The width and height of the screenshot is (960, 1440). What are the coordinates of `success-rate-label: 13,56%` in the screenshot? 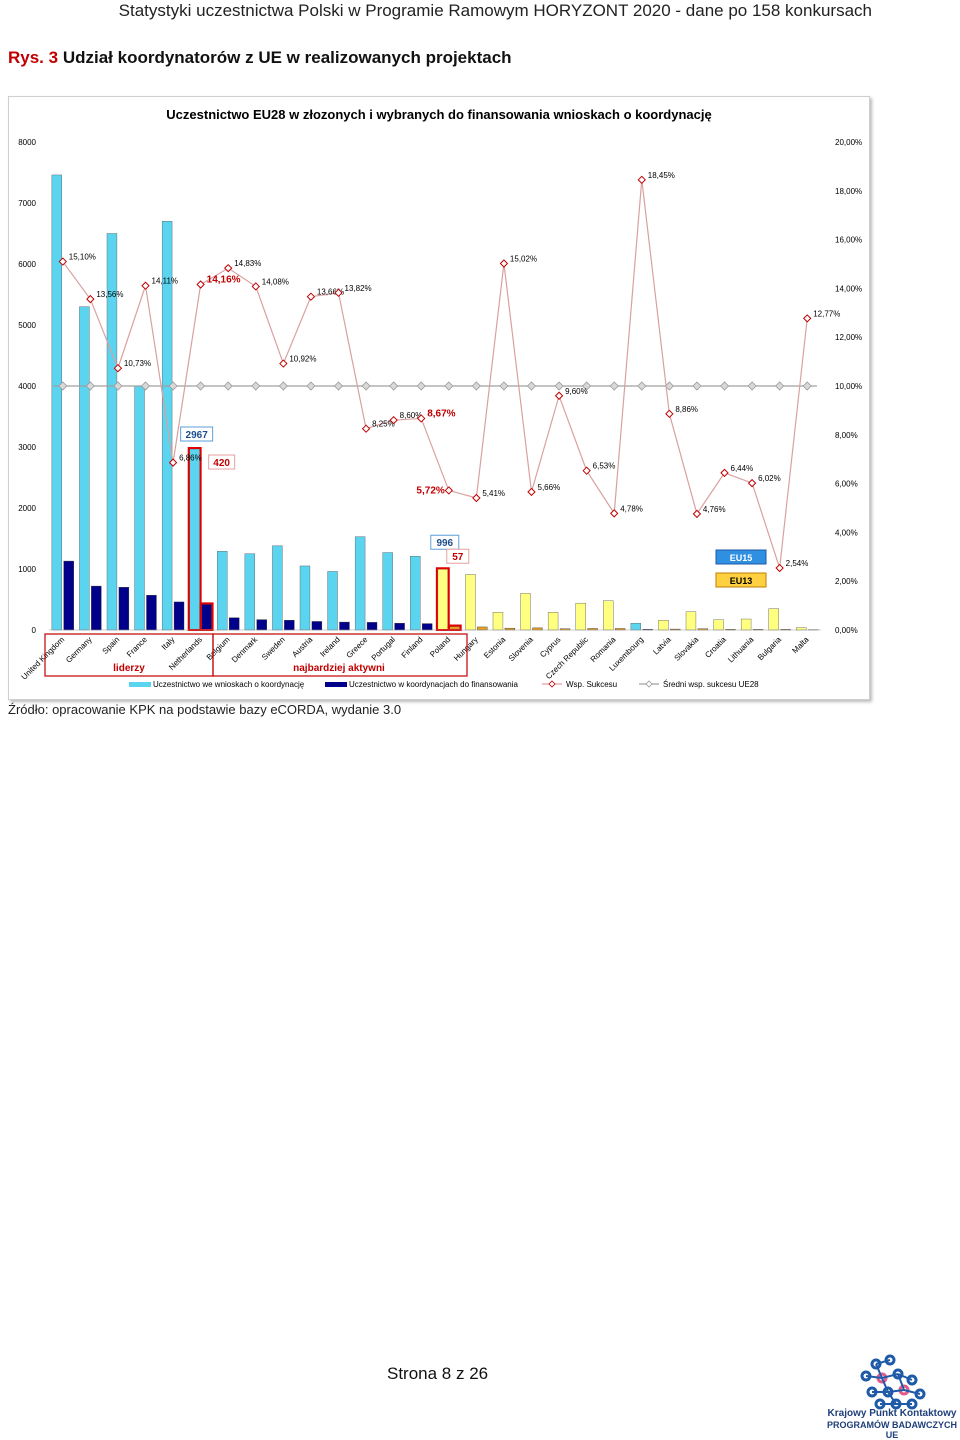 It's located at (109, 294).